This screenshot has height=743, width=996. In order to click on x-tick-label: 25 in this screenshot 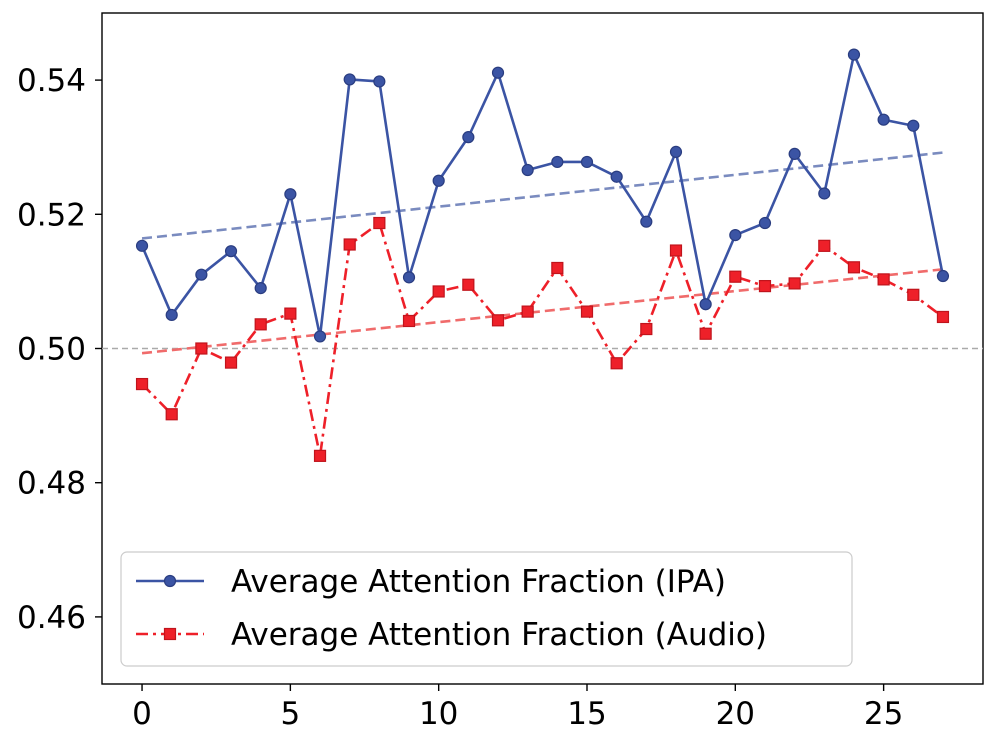, I will do `click(883, 714)`.